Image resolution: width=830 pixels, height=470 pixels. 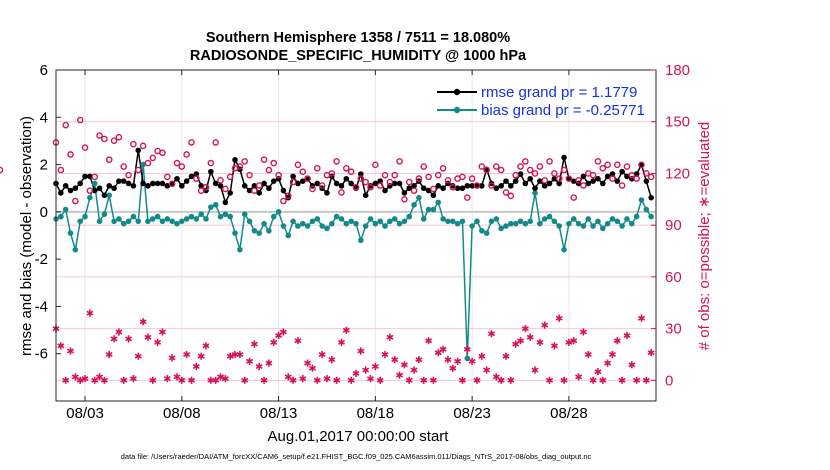 I want to click on legend-rmse-label: rmse grand pr = 1.1779, so click(x=559, y=92).